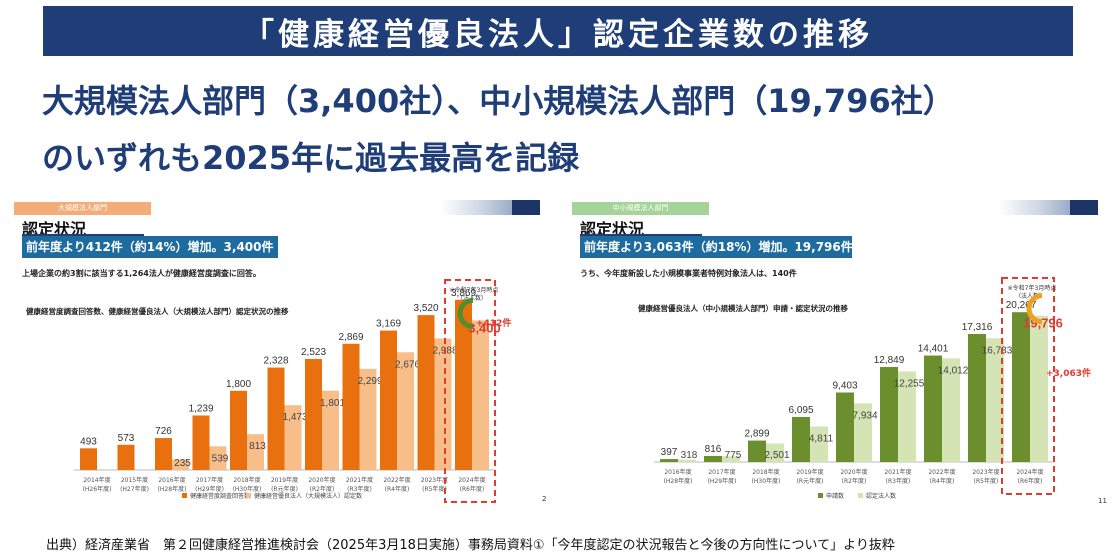 Image resolution: width=1116 pixels, height=560 pixels. Describe the element at coordinates (311, 158) in the screenshot. I see `headline-line-2: のいずれも2025年に過去最高を記録` at that location.